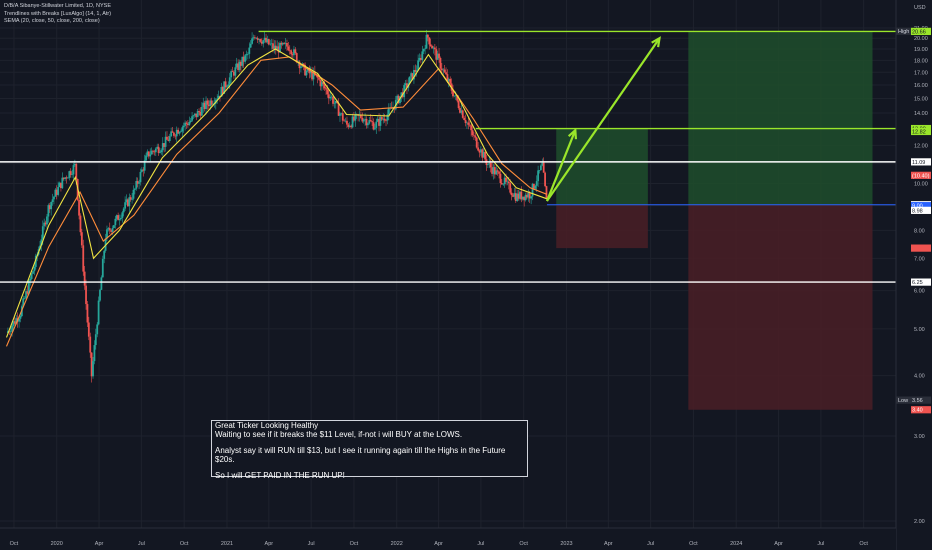  Describe the element at coordinates (566, 544) in the screenshot. I see `time-tick-label: 2023` at that location.